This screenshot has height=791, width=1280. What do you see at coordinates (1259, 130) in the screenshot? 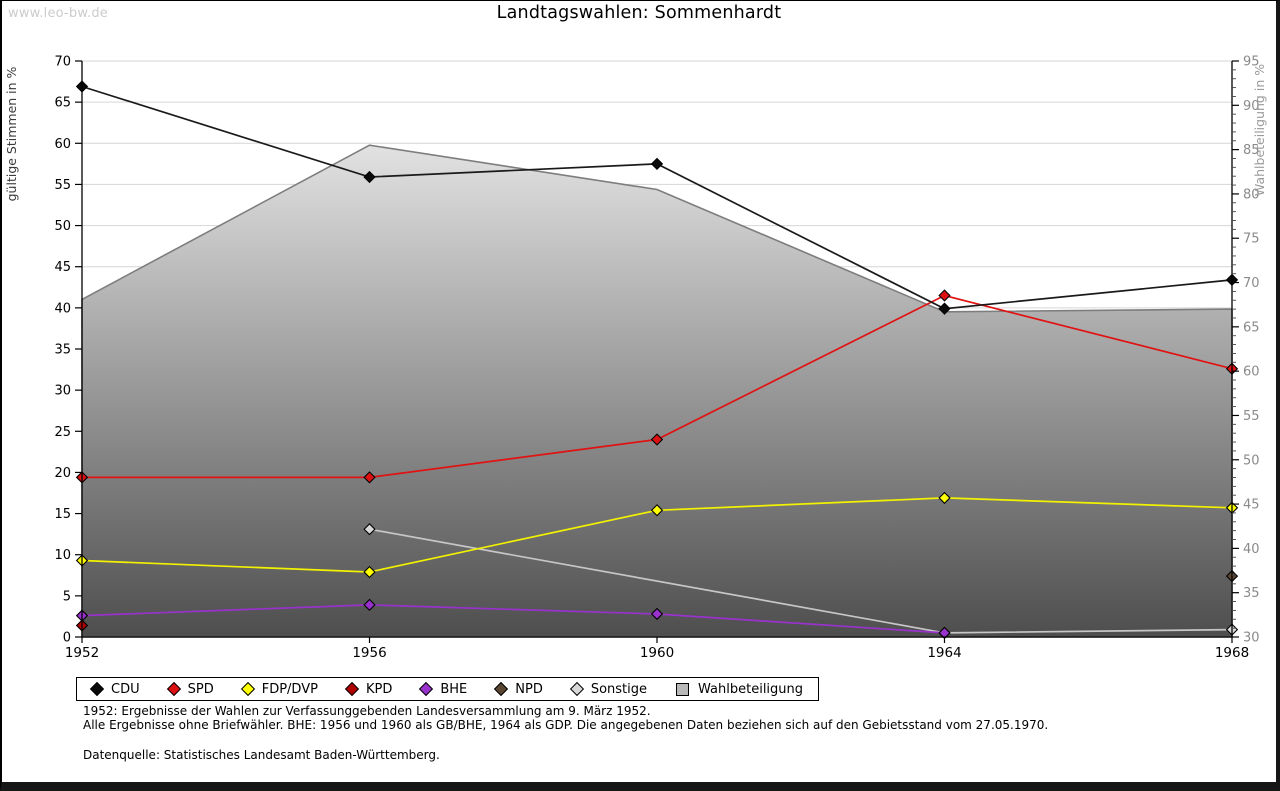
I see `right-axis-title: Wahlbeteiligung in %` at bounding box center [1259, 130].